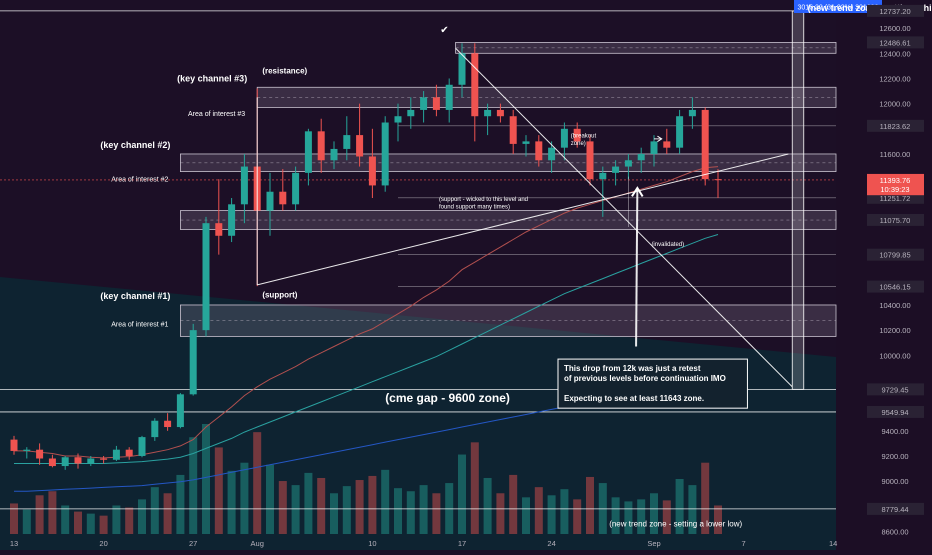  I want to click on x-tick-label: 7, so click(744, 543).